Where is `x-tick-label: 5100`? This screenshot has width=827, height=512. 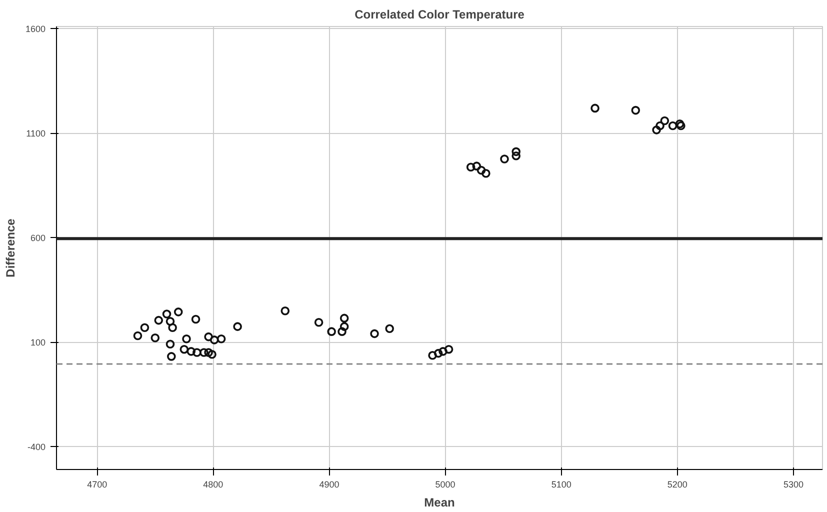 x-tick-label: 5100 is located at coordinates (561, 485).